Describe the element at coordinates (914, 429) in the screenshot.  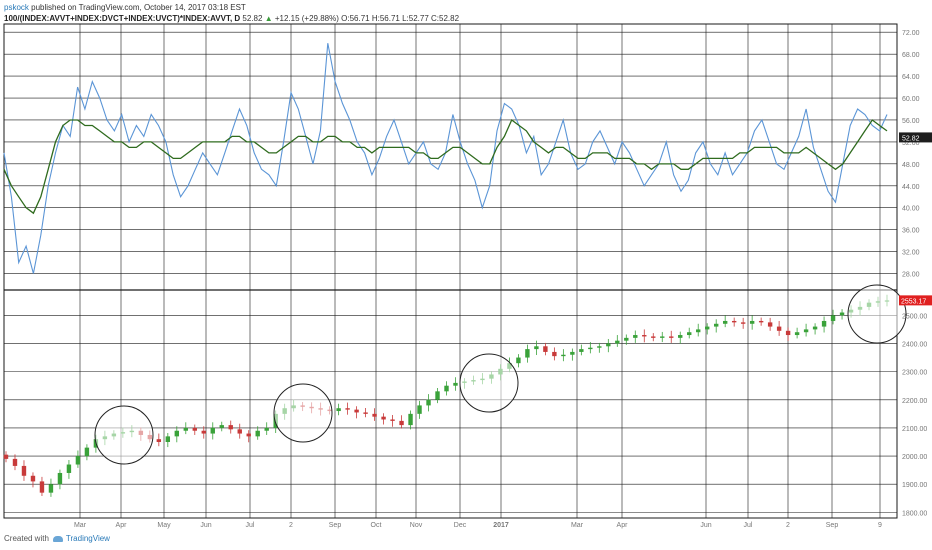
I see `lower-y-tick-label: 2100.00` at that location.